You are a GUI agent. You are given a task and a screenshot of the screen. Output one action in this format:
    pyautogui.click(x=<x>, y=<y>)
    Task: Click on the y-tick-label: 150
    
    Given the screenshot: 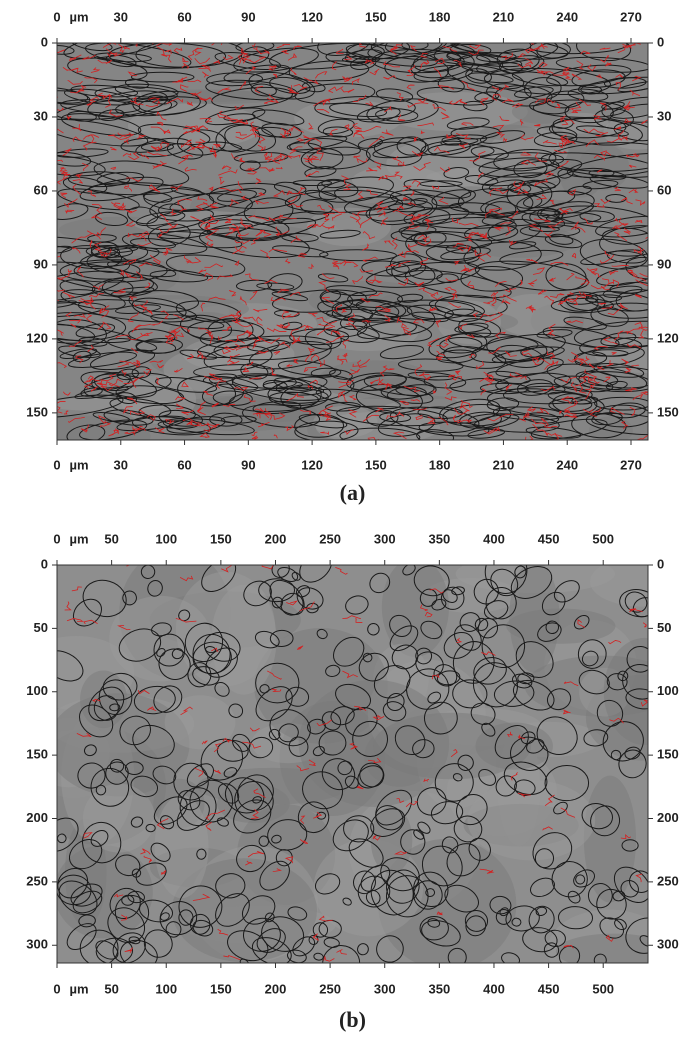 What is the action you would take?
    pyautogui.click(x=668, y=411)
    